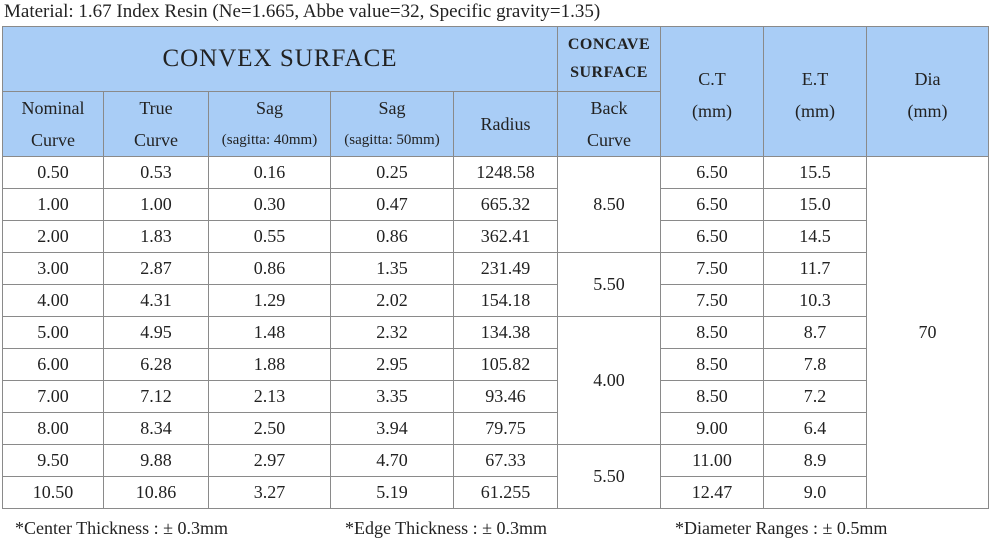 Image resolution: width=990 pixels, height=542 pixels. I want to click on cell: 9.50, so click(53, 460).